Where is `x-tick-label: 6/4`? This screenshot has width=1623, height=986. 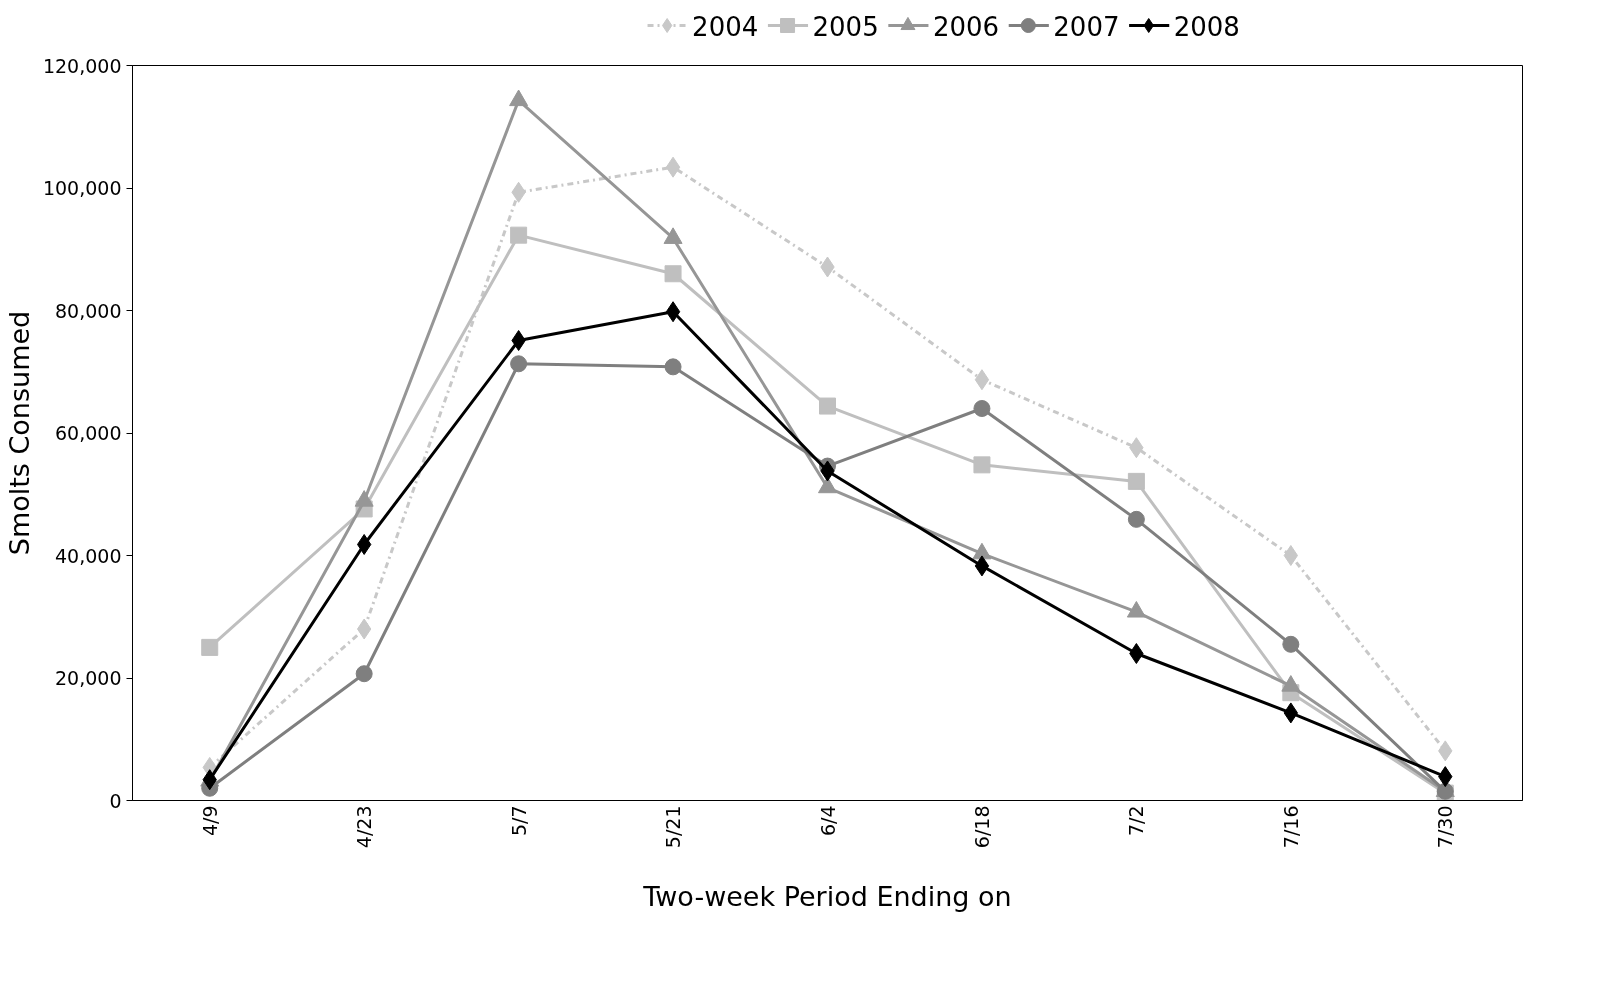
x-tick-label: 6/4 is located at coordinates (827, 821).